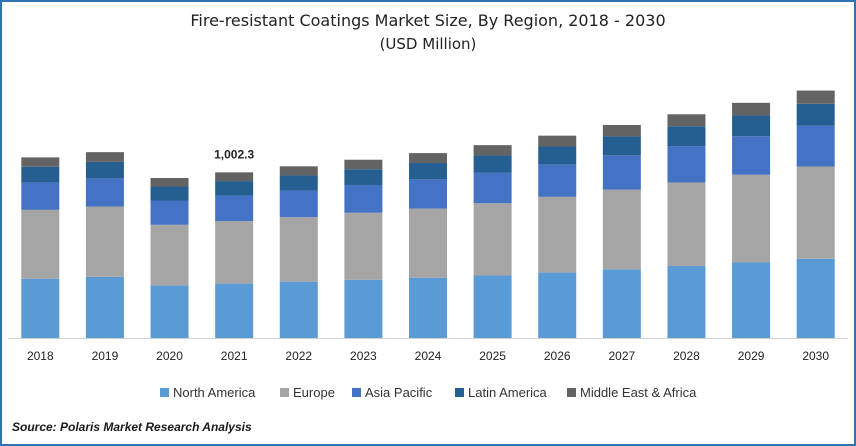 The width and height of the screenshot is (856, 446). What do you see at coordinates (298, 249) in the screenshot?
I see `bar-2022-europe` at bounding box center [298, 249].